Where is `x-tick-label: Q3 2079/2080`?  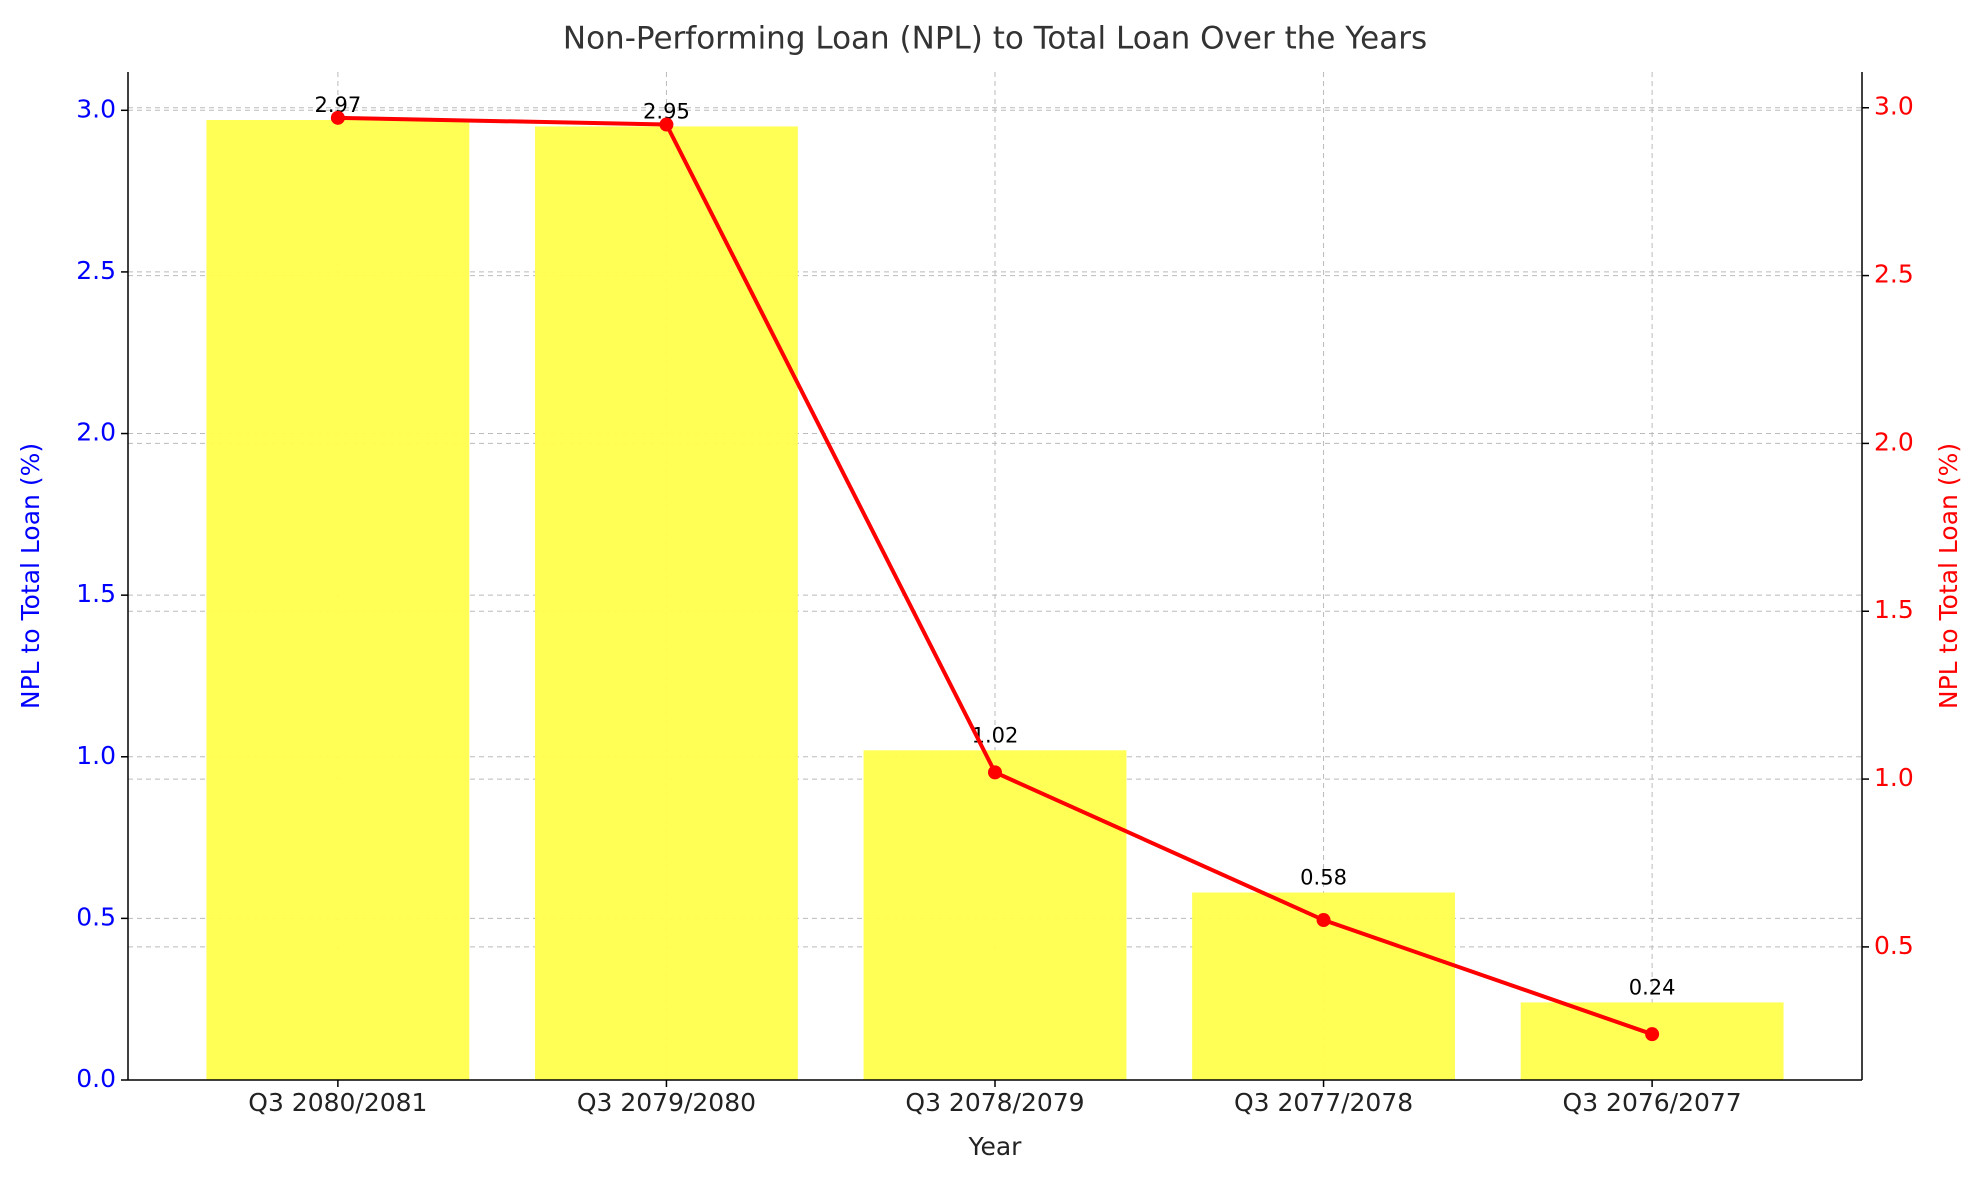 x-tick-label: Q3 2079/2080 is located at coordinates (666, 1102).